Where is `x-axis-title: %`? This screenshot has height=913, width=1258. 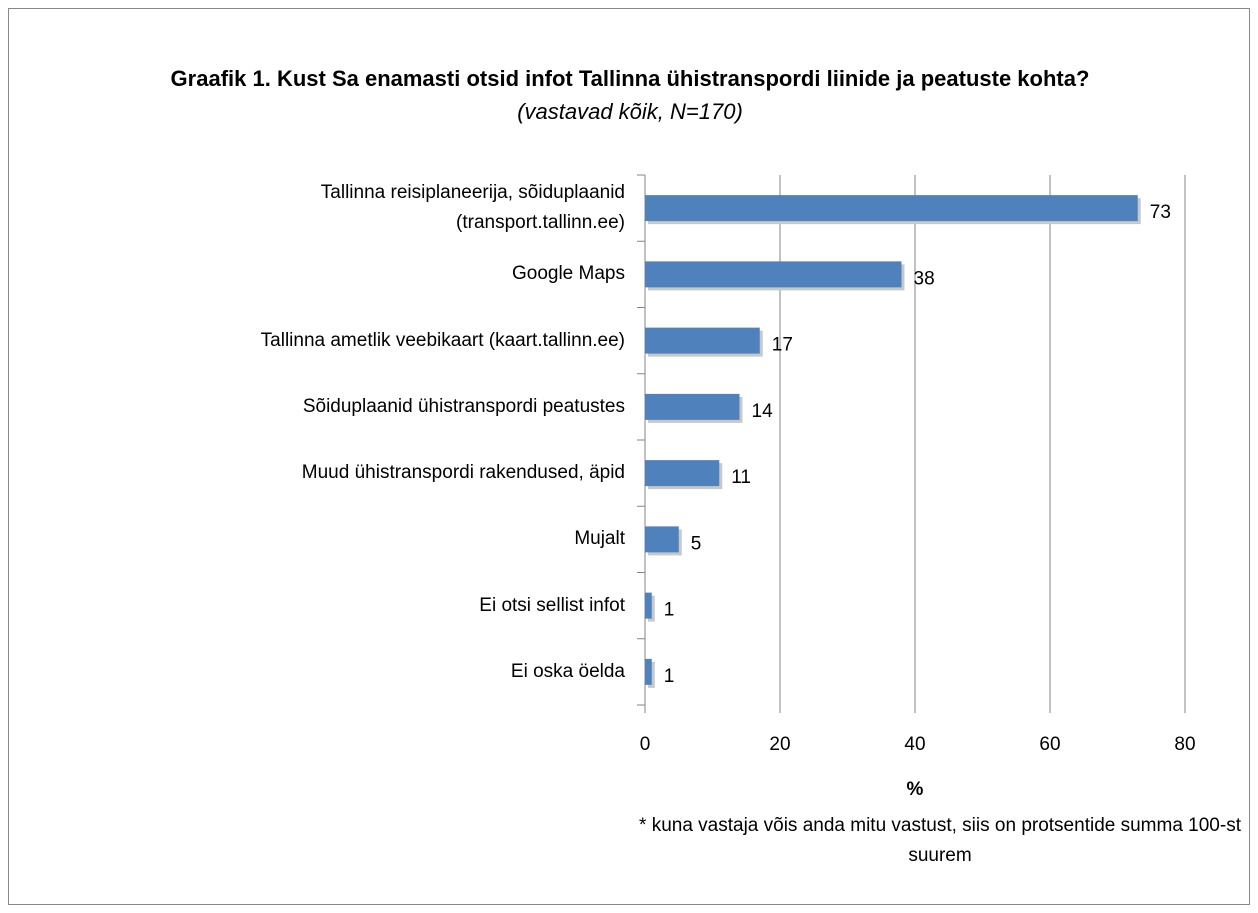
x-axis-title: % is located at coordinates (915, 789).